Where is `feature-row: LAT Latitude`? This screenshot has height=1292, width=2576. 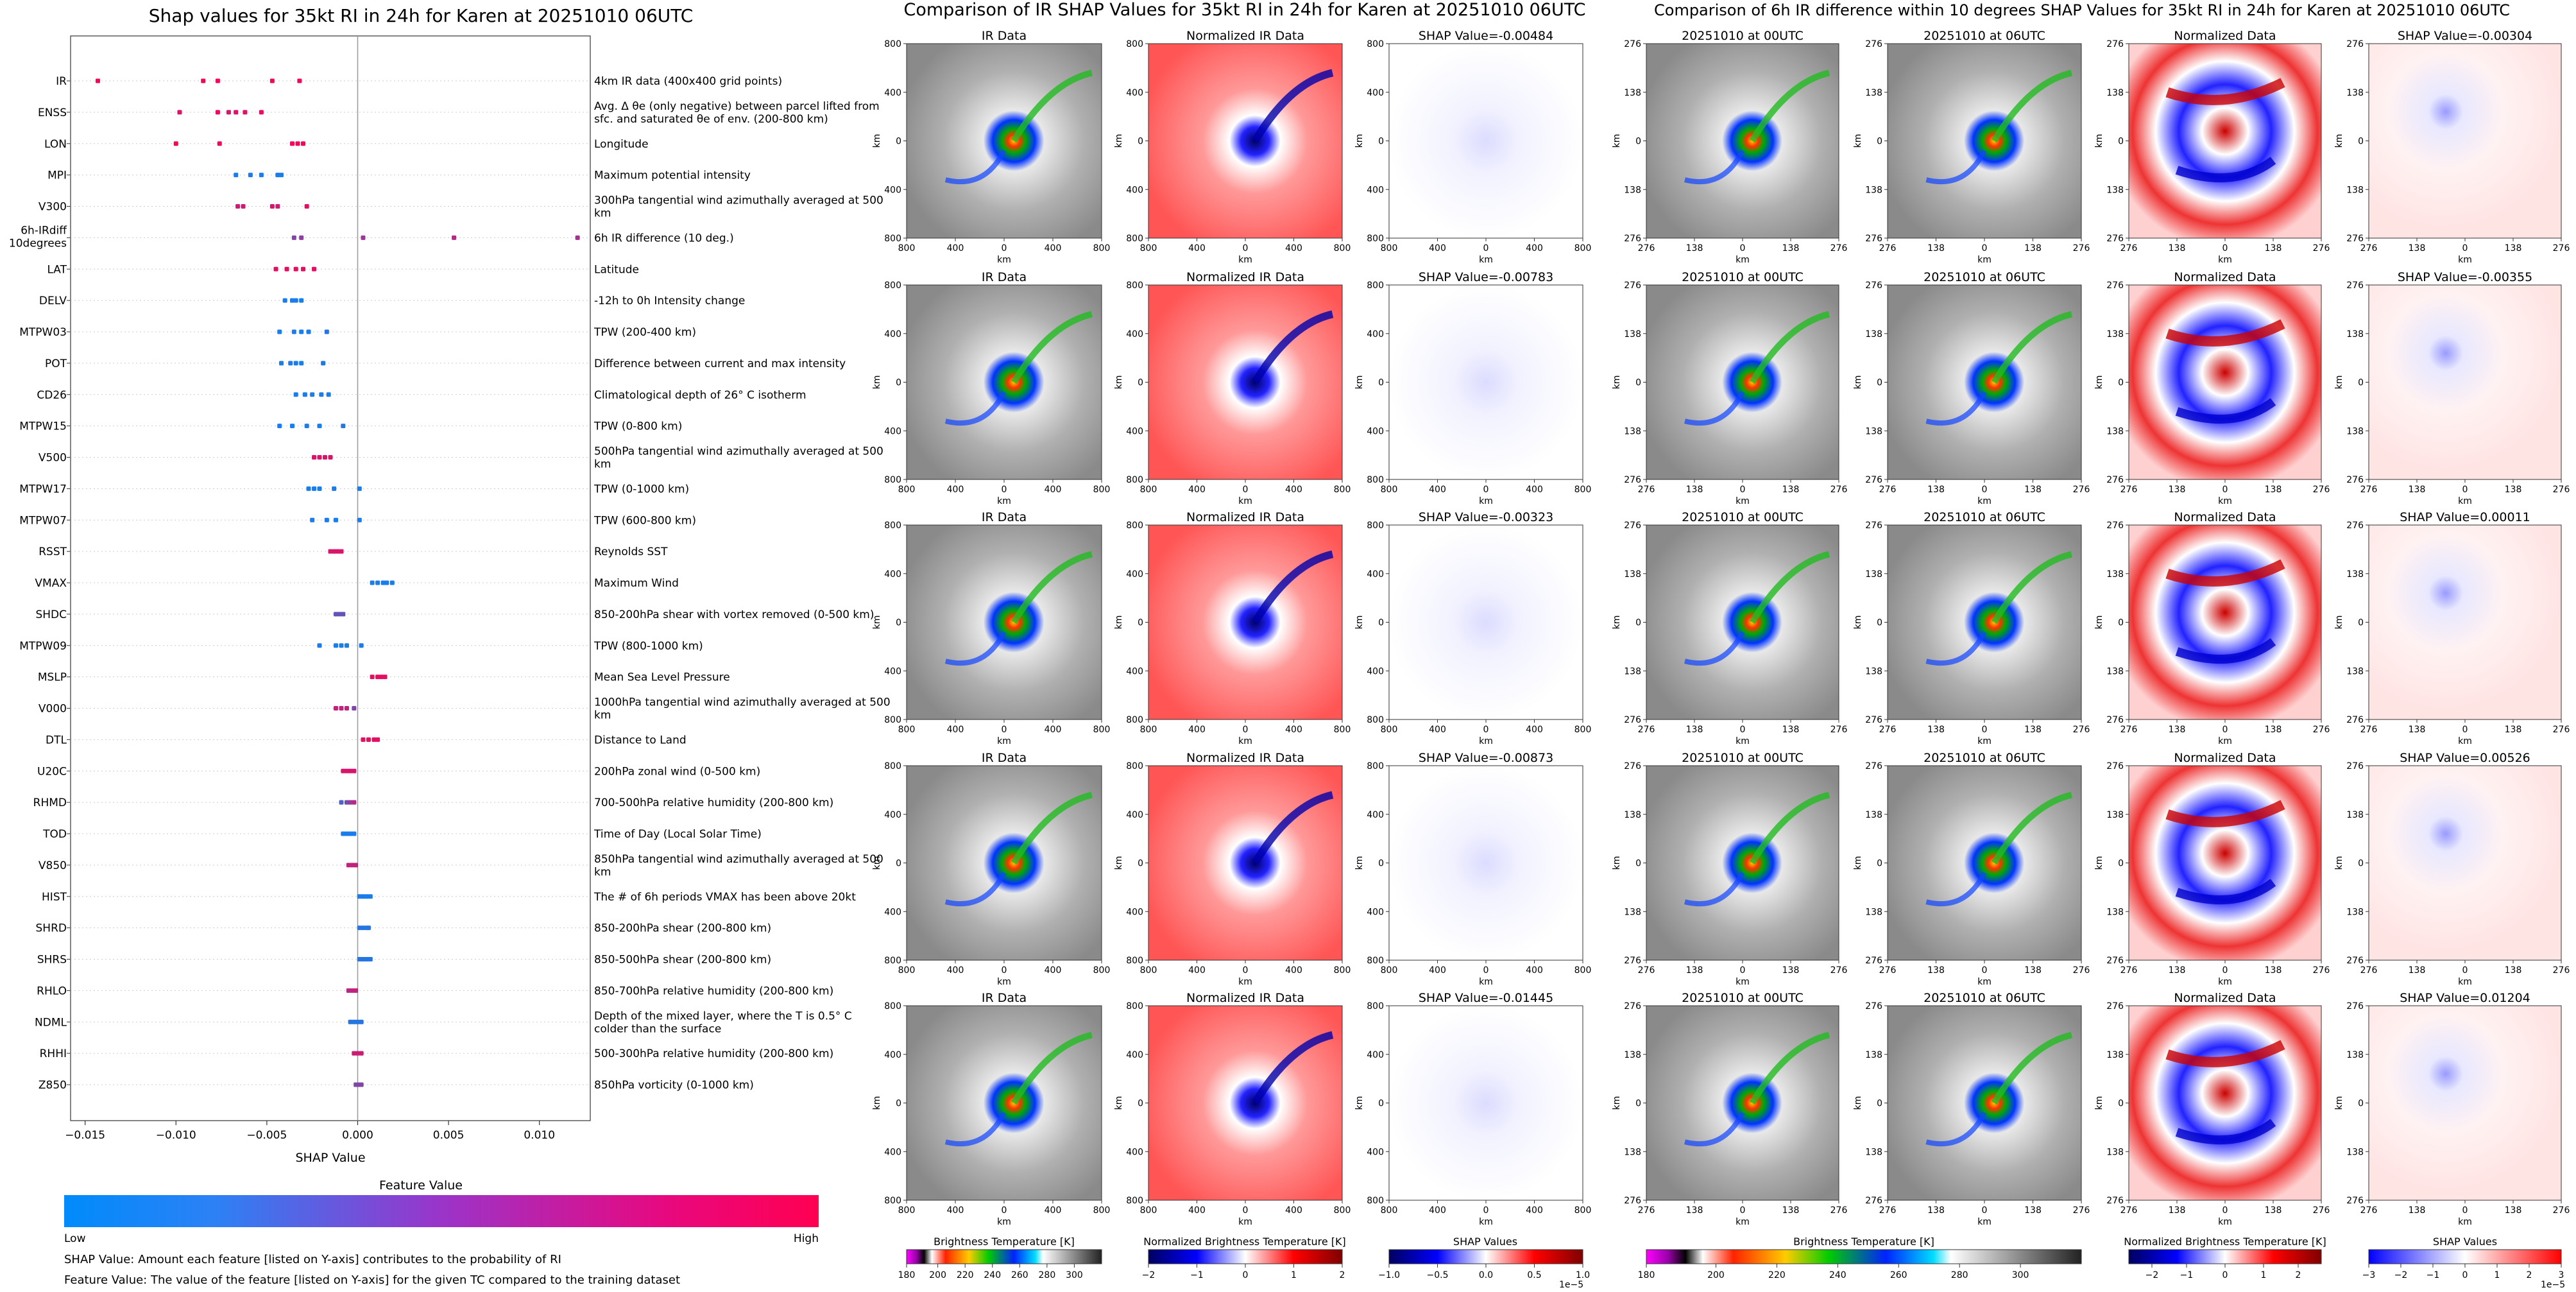
feature-row: LAT Latitude is located at coordinates (343, 269).